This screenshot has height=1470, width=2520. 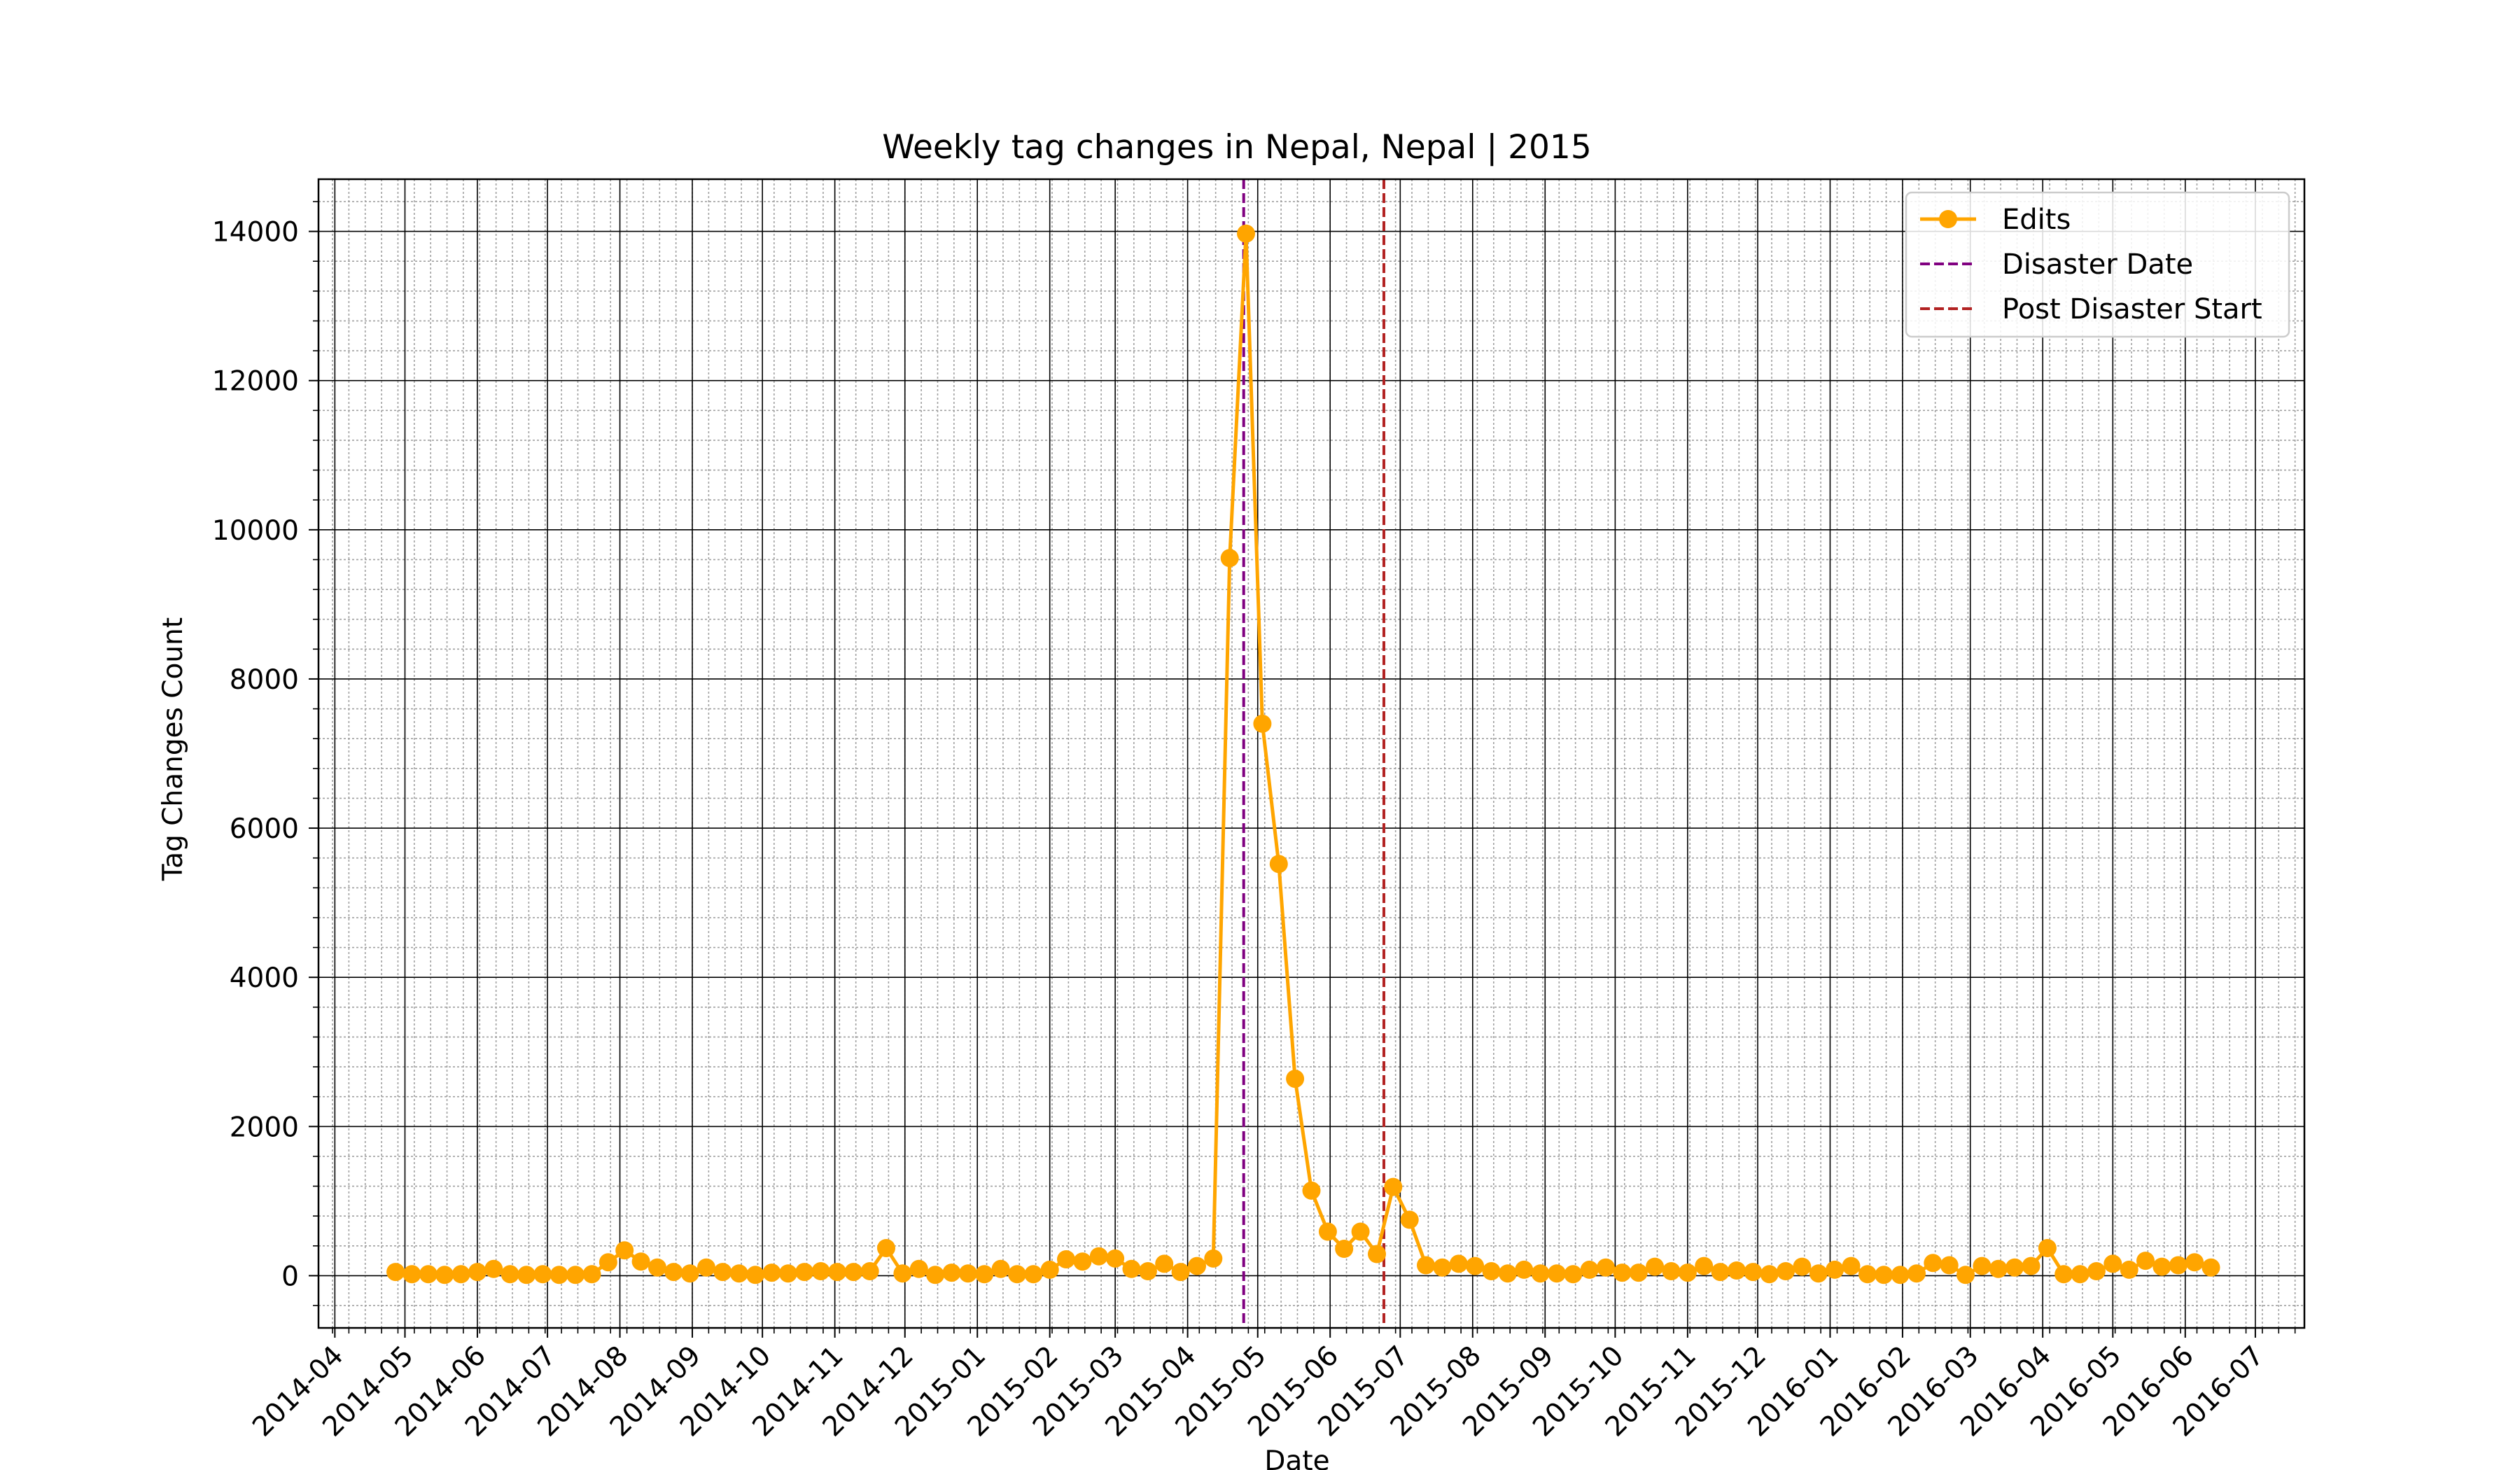 What do you see at coordinates (255, 382) in the screenshot?
I see `y-tick-label: 12000` at bounding box center [255, 382].